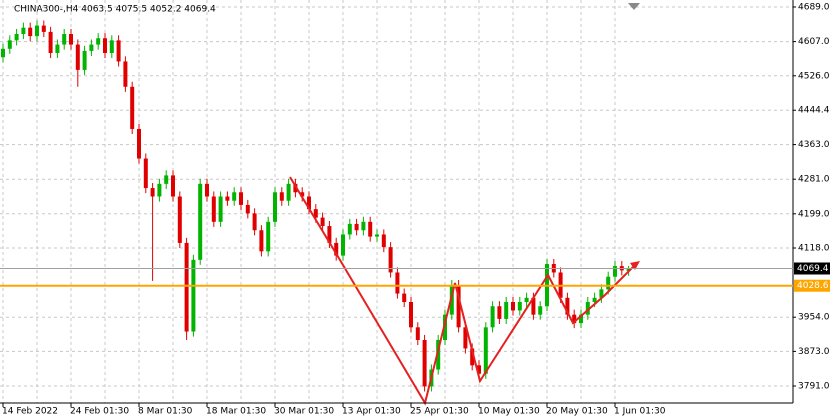  I want to click on y-tick-label: 4363.0, so click(814, 145).